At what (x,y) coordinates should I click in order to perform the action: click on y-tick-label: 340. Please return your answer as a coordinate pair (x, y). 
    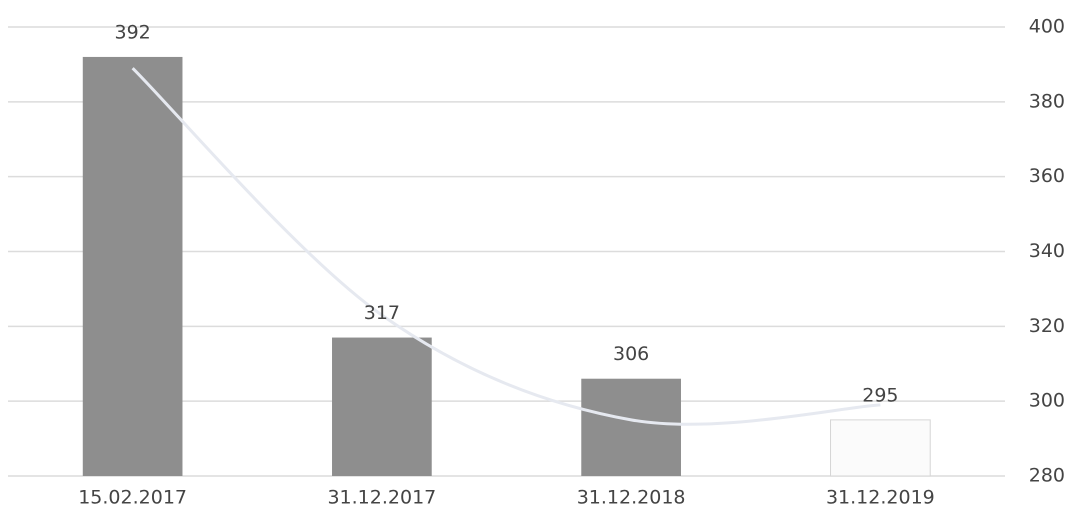
    Looking at the image, I should click on (1047, 251).